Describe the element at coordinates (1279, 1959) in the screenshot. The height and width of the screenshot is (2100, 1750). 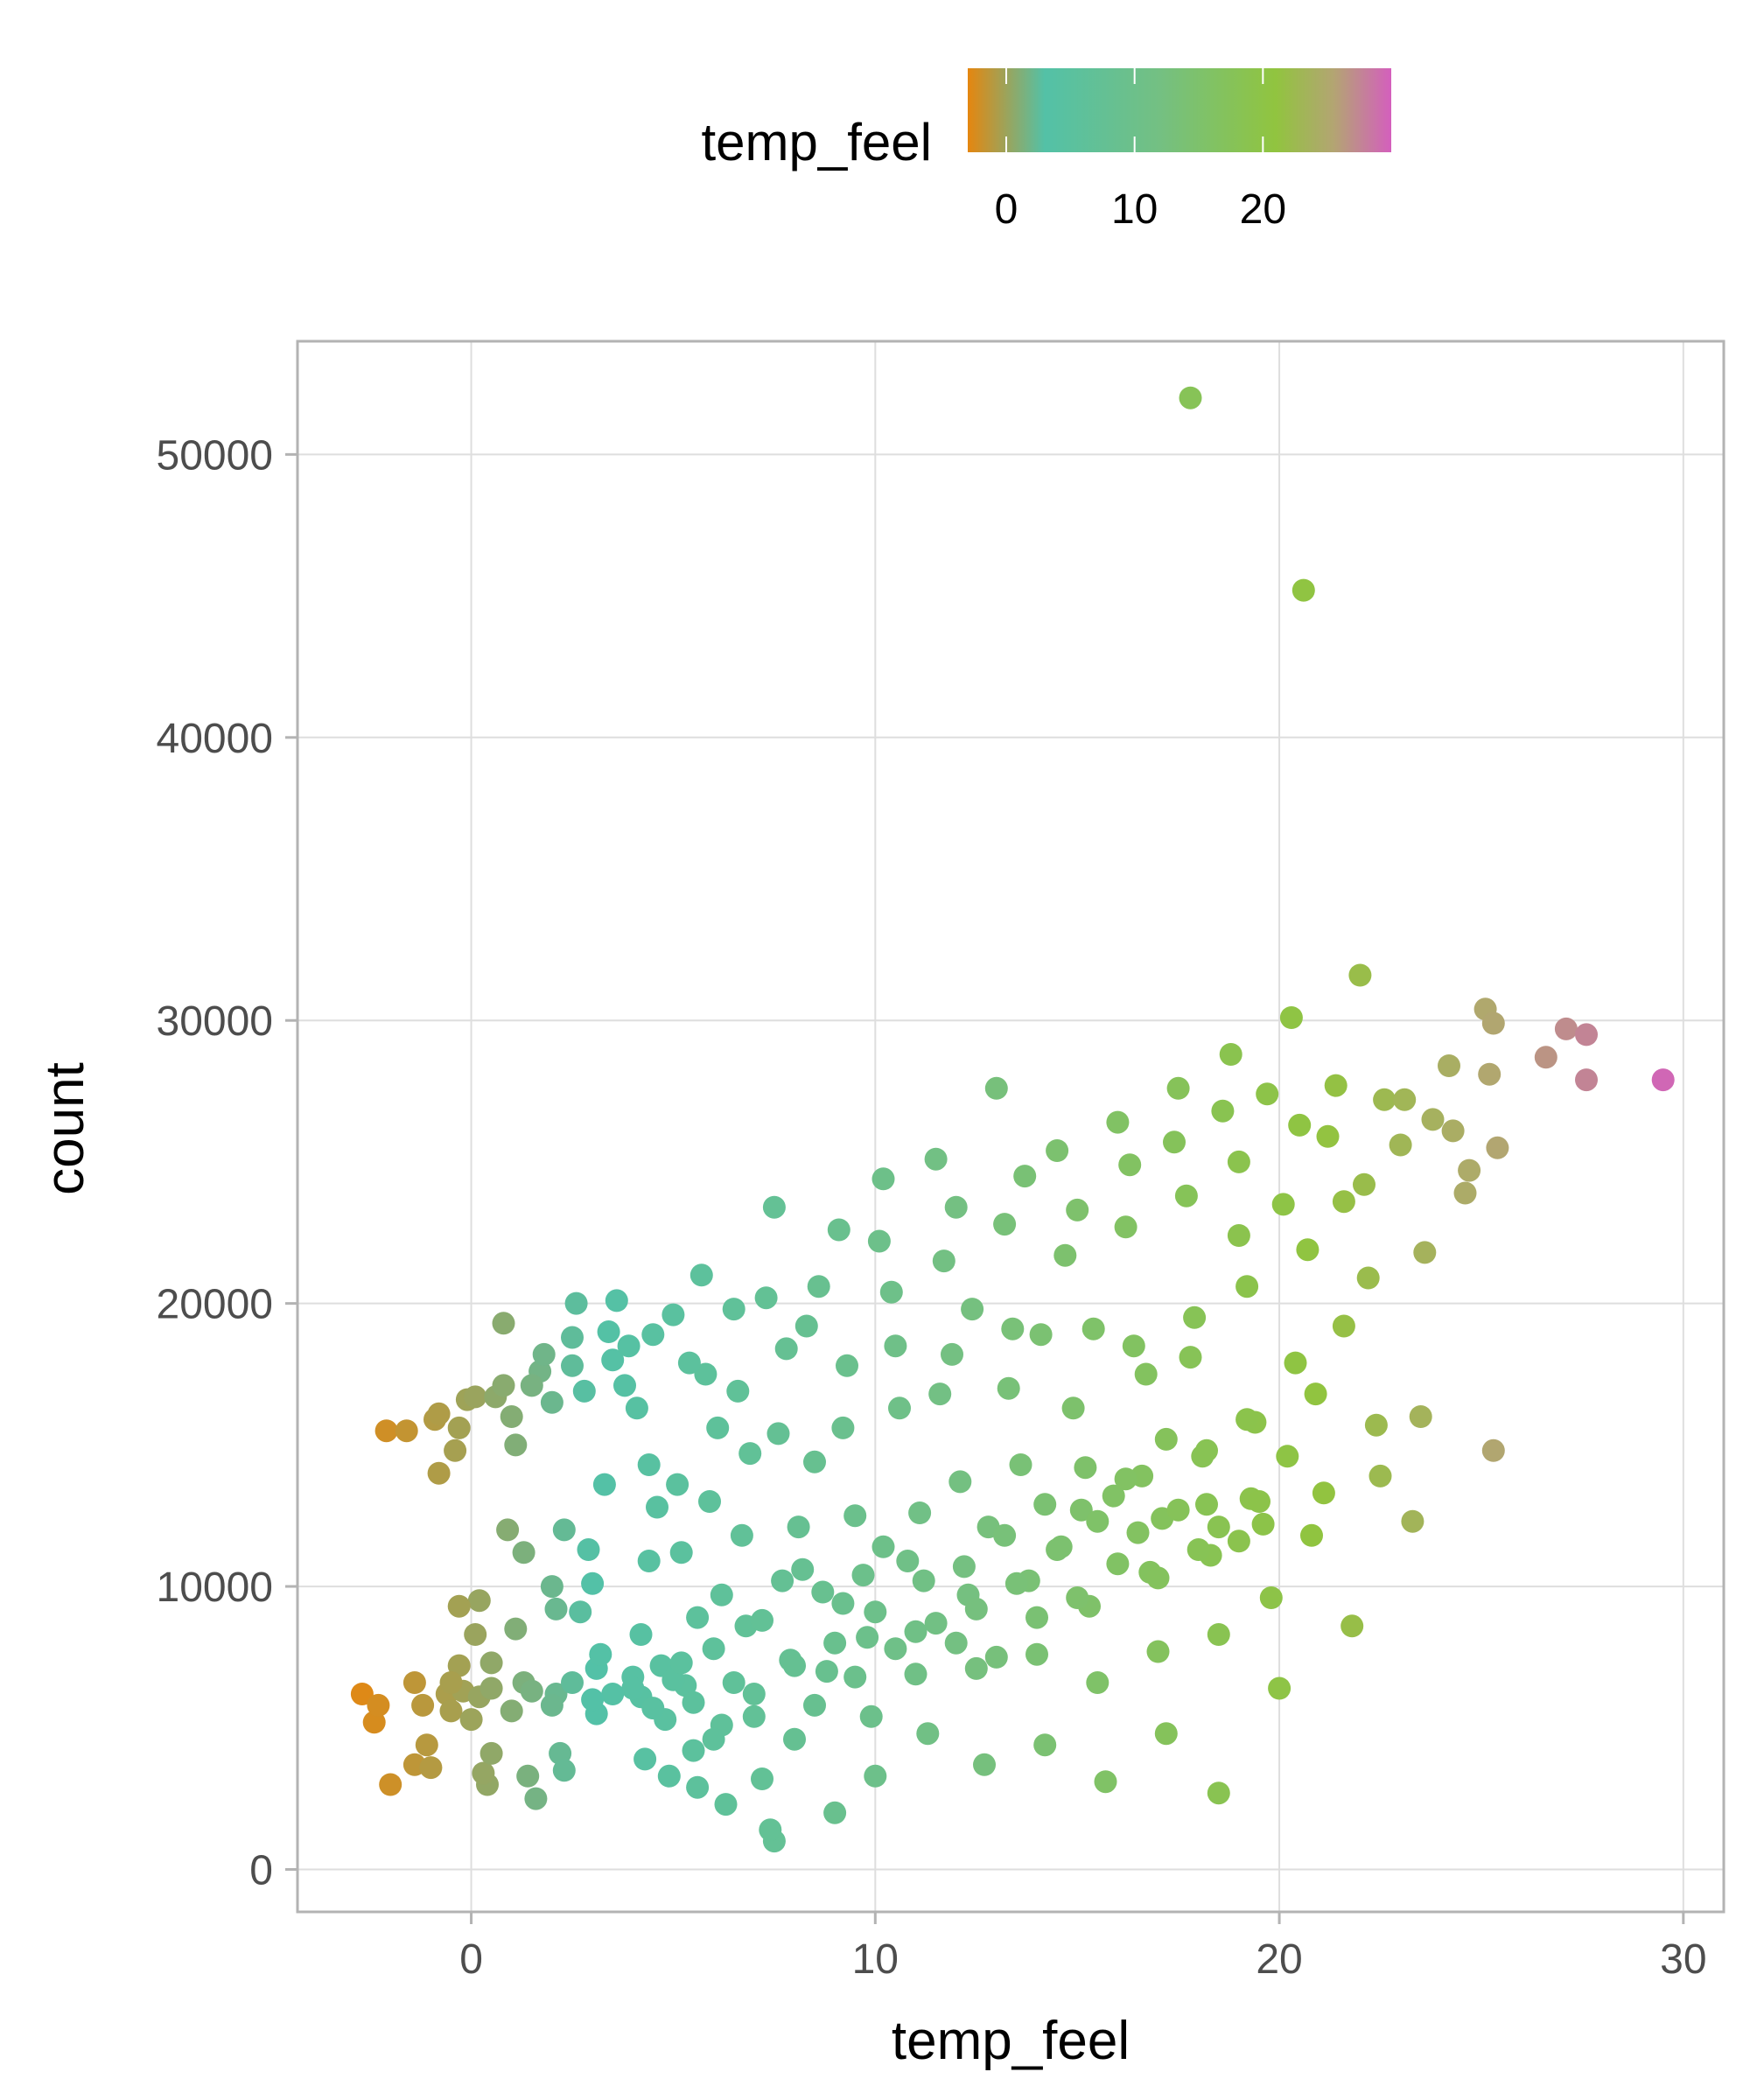
I see `x-tick-label: 20` at that location.